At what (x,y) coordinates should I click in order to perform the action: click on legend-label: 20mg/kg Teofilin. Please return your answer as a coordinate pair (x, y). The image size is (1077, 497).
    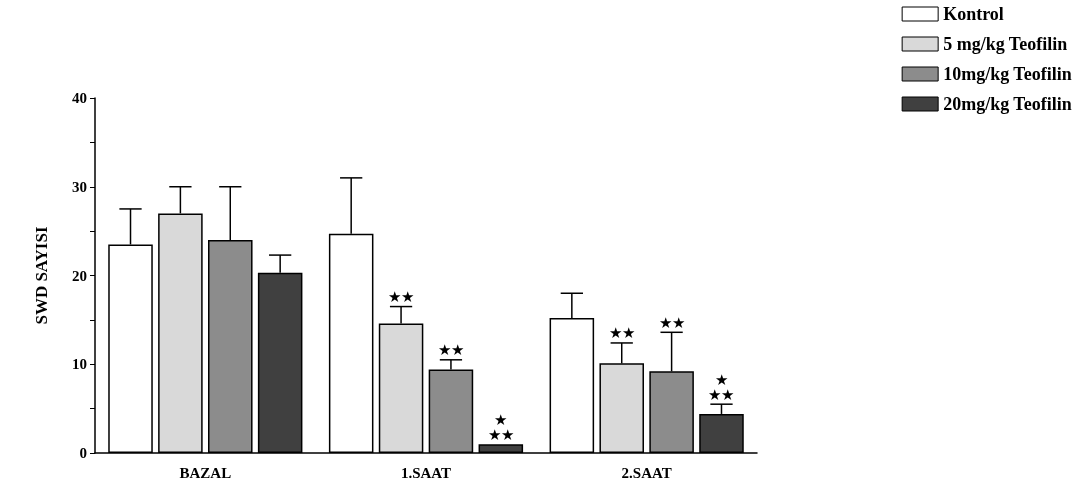
    Looking at the image, I should click on (1007, 104).